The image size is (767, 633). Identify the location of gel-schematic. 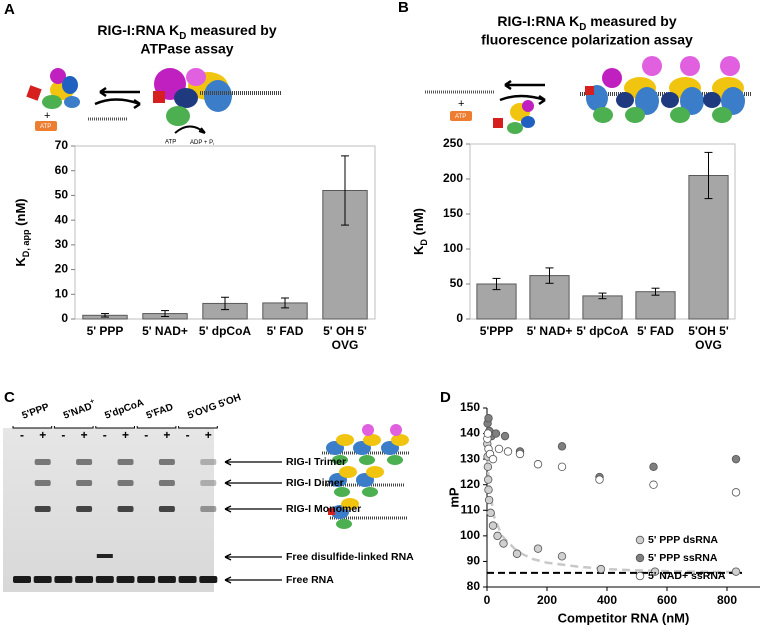
(366, 476).